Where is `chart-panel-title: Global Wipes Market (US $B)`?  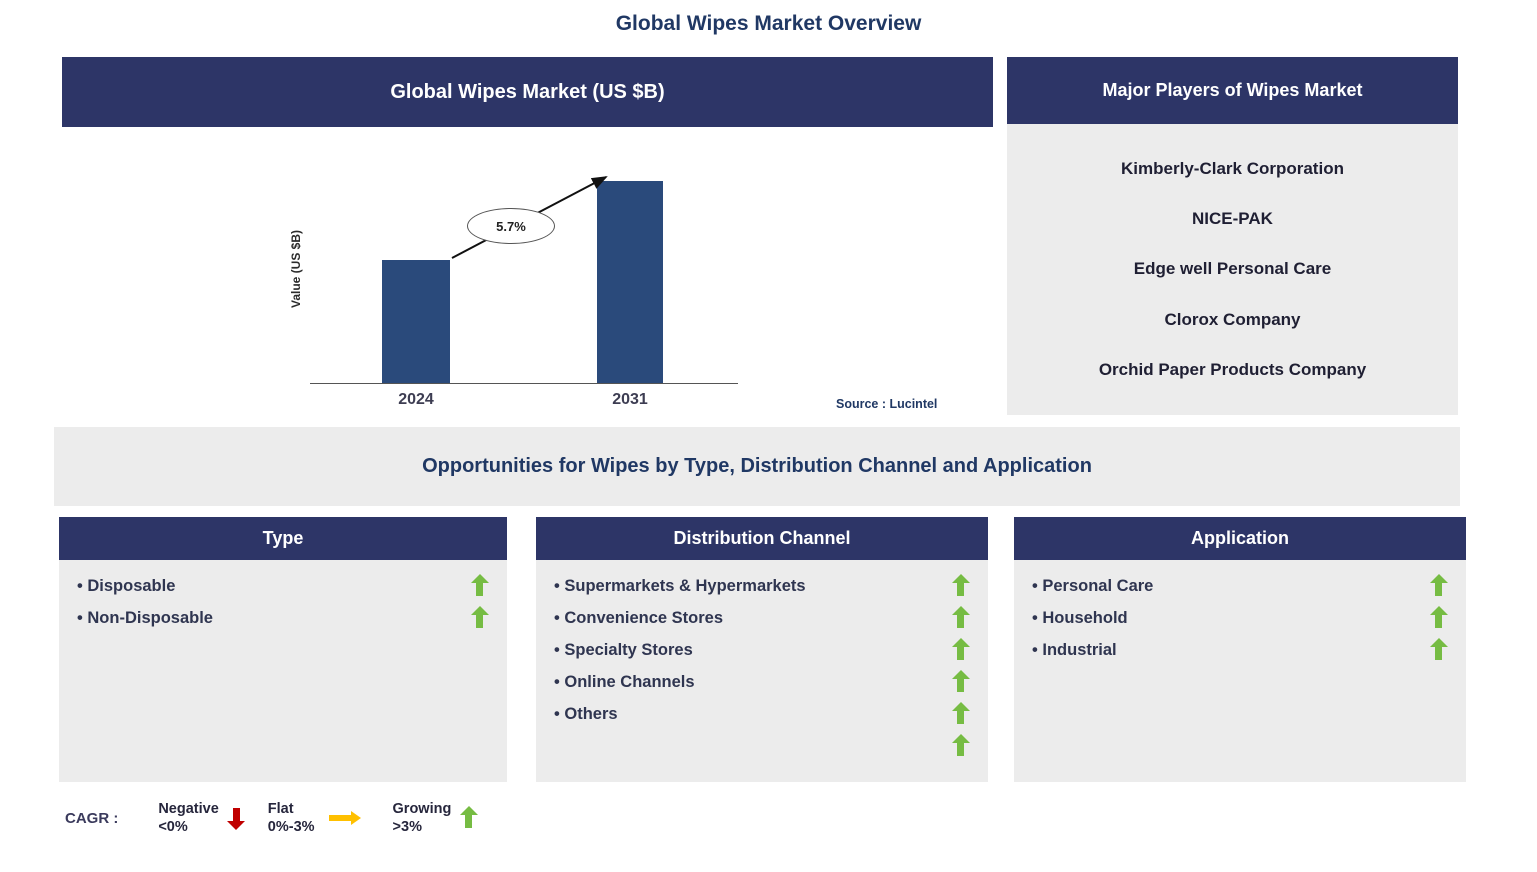
chart-panel-title: Global Wipes Market (US $B) is located at coordinates (527, 91).